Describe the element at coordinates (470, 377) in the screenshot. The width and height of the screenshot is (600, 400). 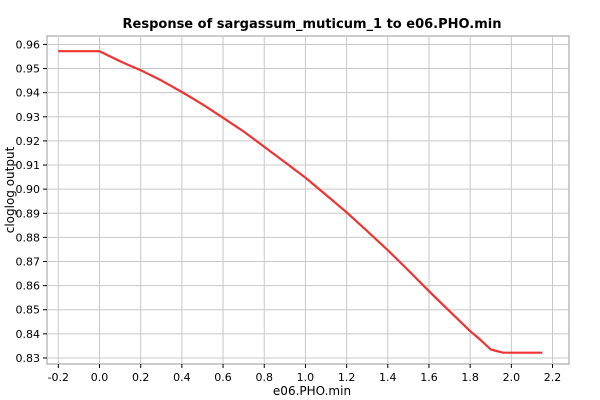
I see `x-tick-label: 1.8` at that location.